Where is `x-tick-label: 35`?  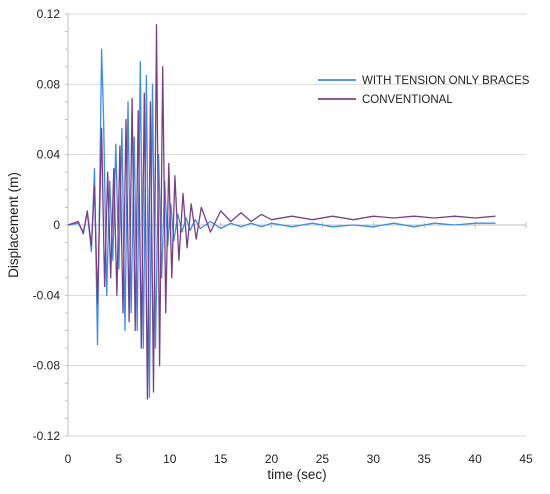
x-tick-label: 35 is located at coordinates (425, 459).